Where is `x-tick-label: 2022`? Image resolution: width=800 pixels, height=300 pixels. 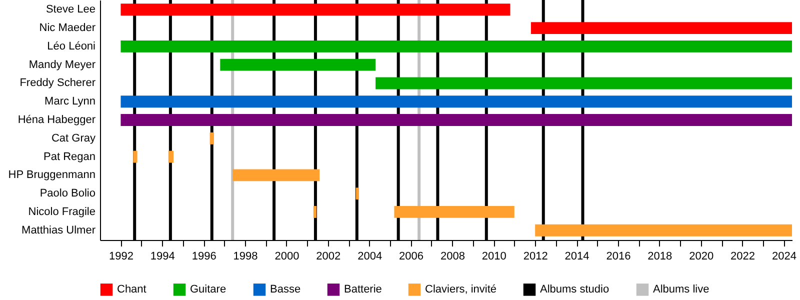 x-tick-label: 2022 is located at coordinates (743, 256).